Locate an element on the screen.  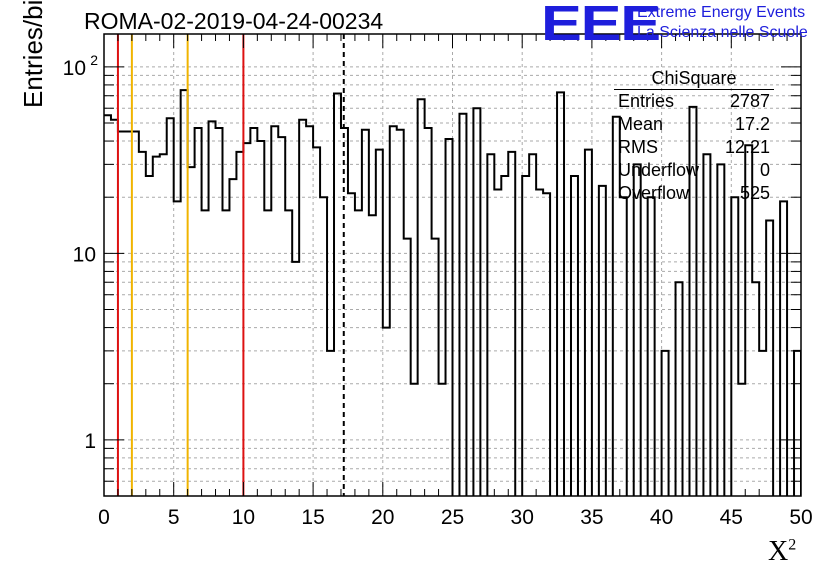
x-axis-label: X2 is located at coordinates (782, 552).